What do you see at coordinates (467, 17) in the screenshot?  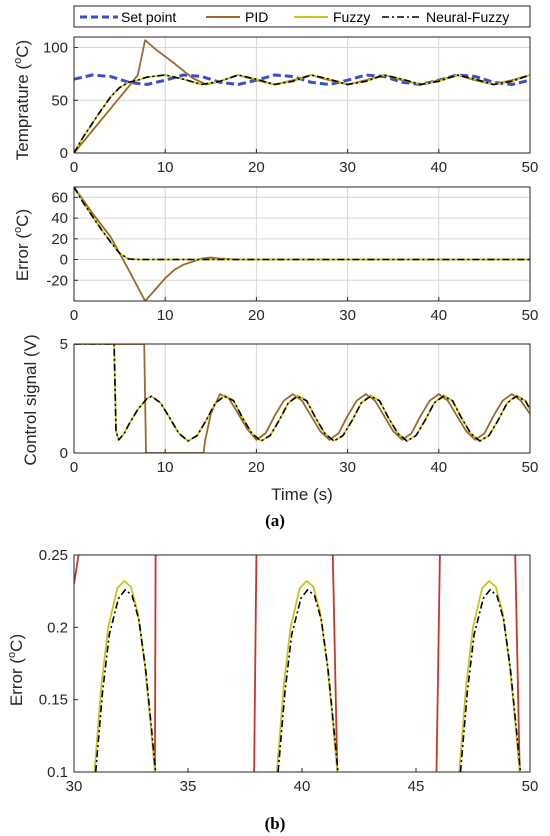 I see `legend-label-neural-fuzzy: Neural-Fuzzy` at bounding box center [467, 17].